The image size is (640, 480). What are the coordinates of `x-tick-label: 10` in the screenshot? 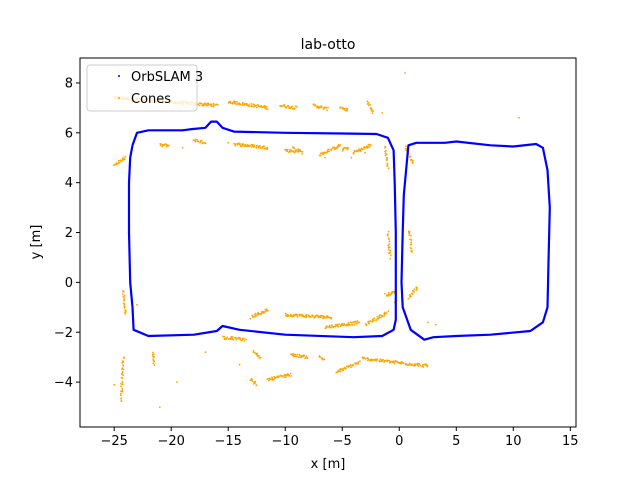 It's located at (513, 441).